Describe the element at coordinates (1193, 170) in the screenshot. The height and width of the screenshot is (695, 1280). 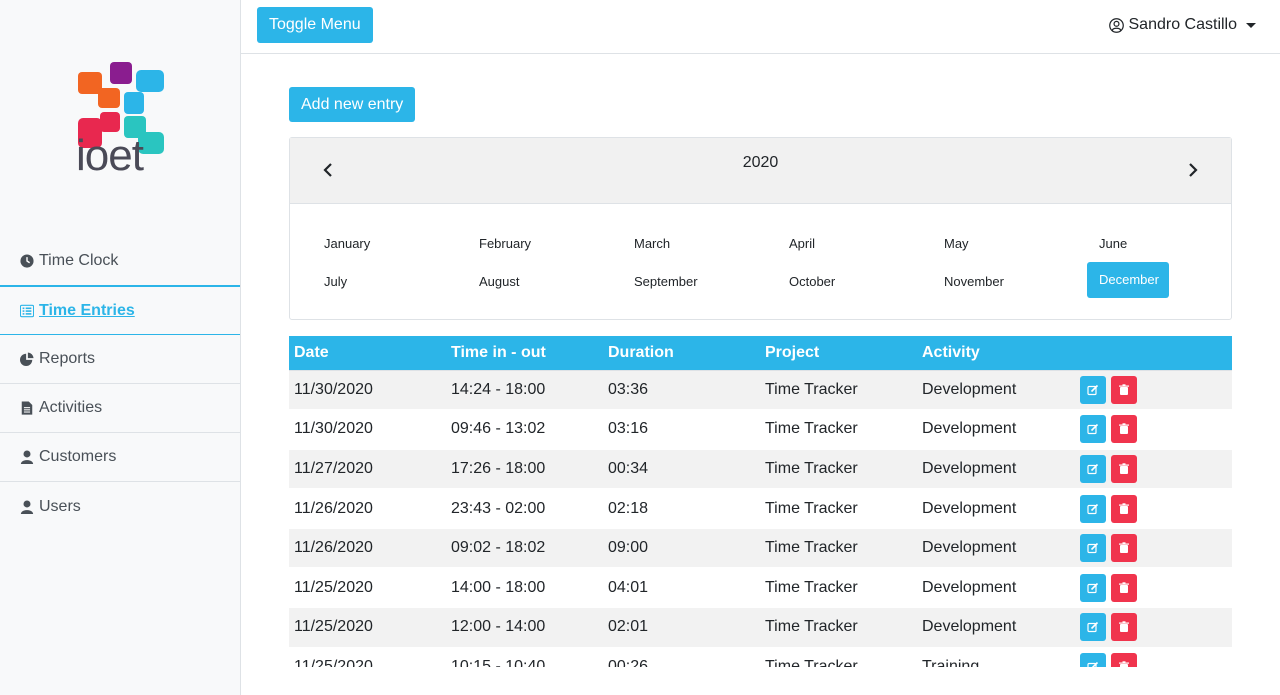
I see `chevron-right-icon` at that location.